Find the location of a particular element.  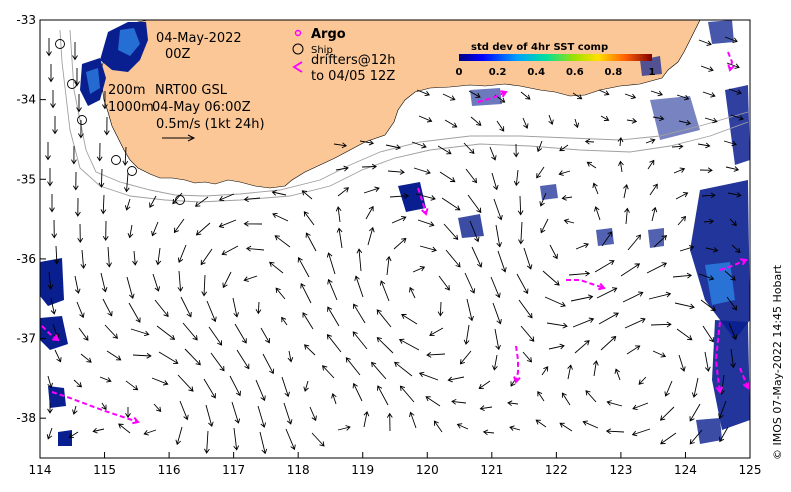

date-label: 04-May-2022 is located at coordinates (199, 38).